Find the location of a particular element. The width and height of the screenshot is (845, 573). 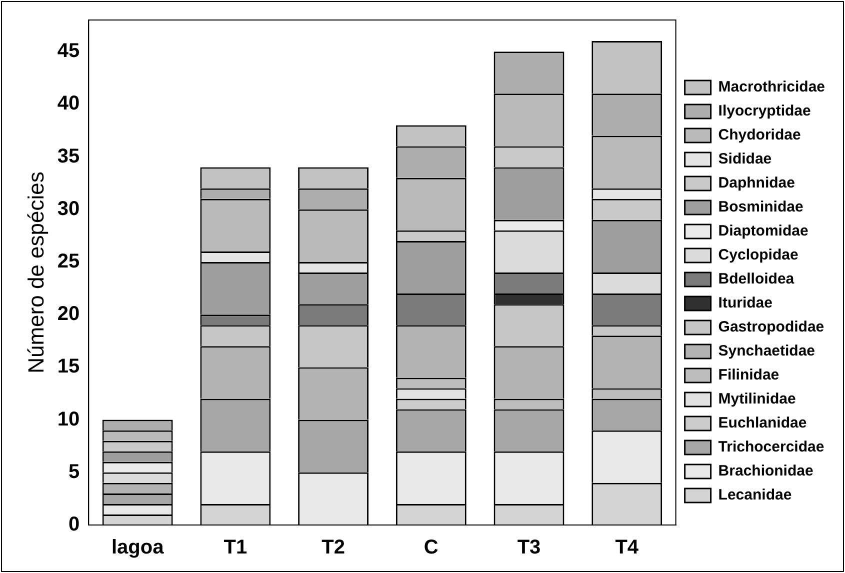

legend-label: Cyclopidae is located at coordinates (758, 255).